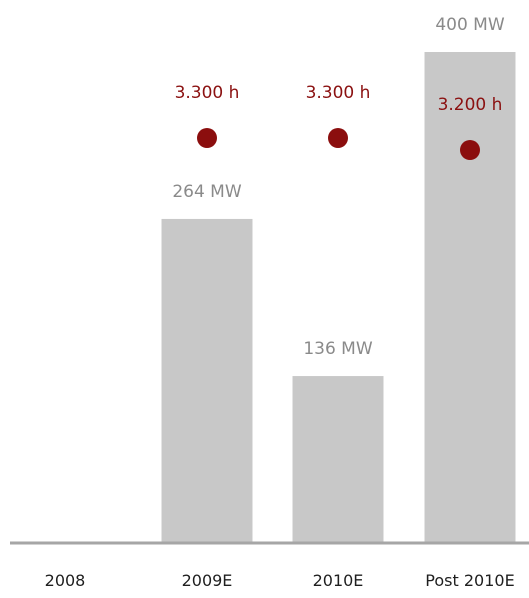 The width and height of the screenshot is (529, 598). I want to click on x-tick-labels: 2008 2009E 2010E Post 2010E, so click(280, 580).